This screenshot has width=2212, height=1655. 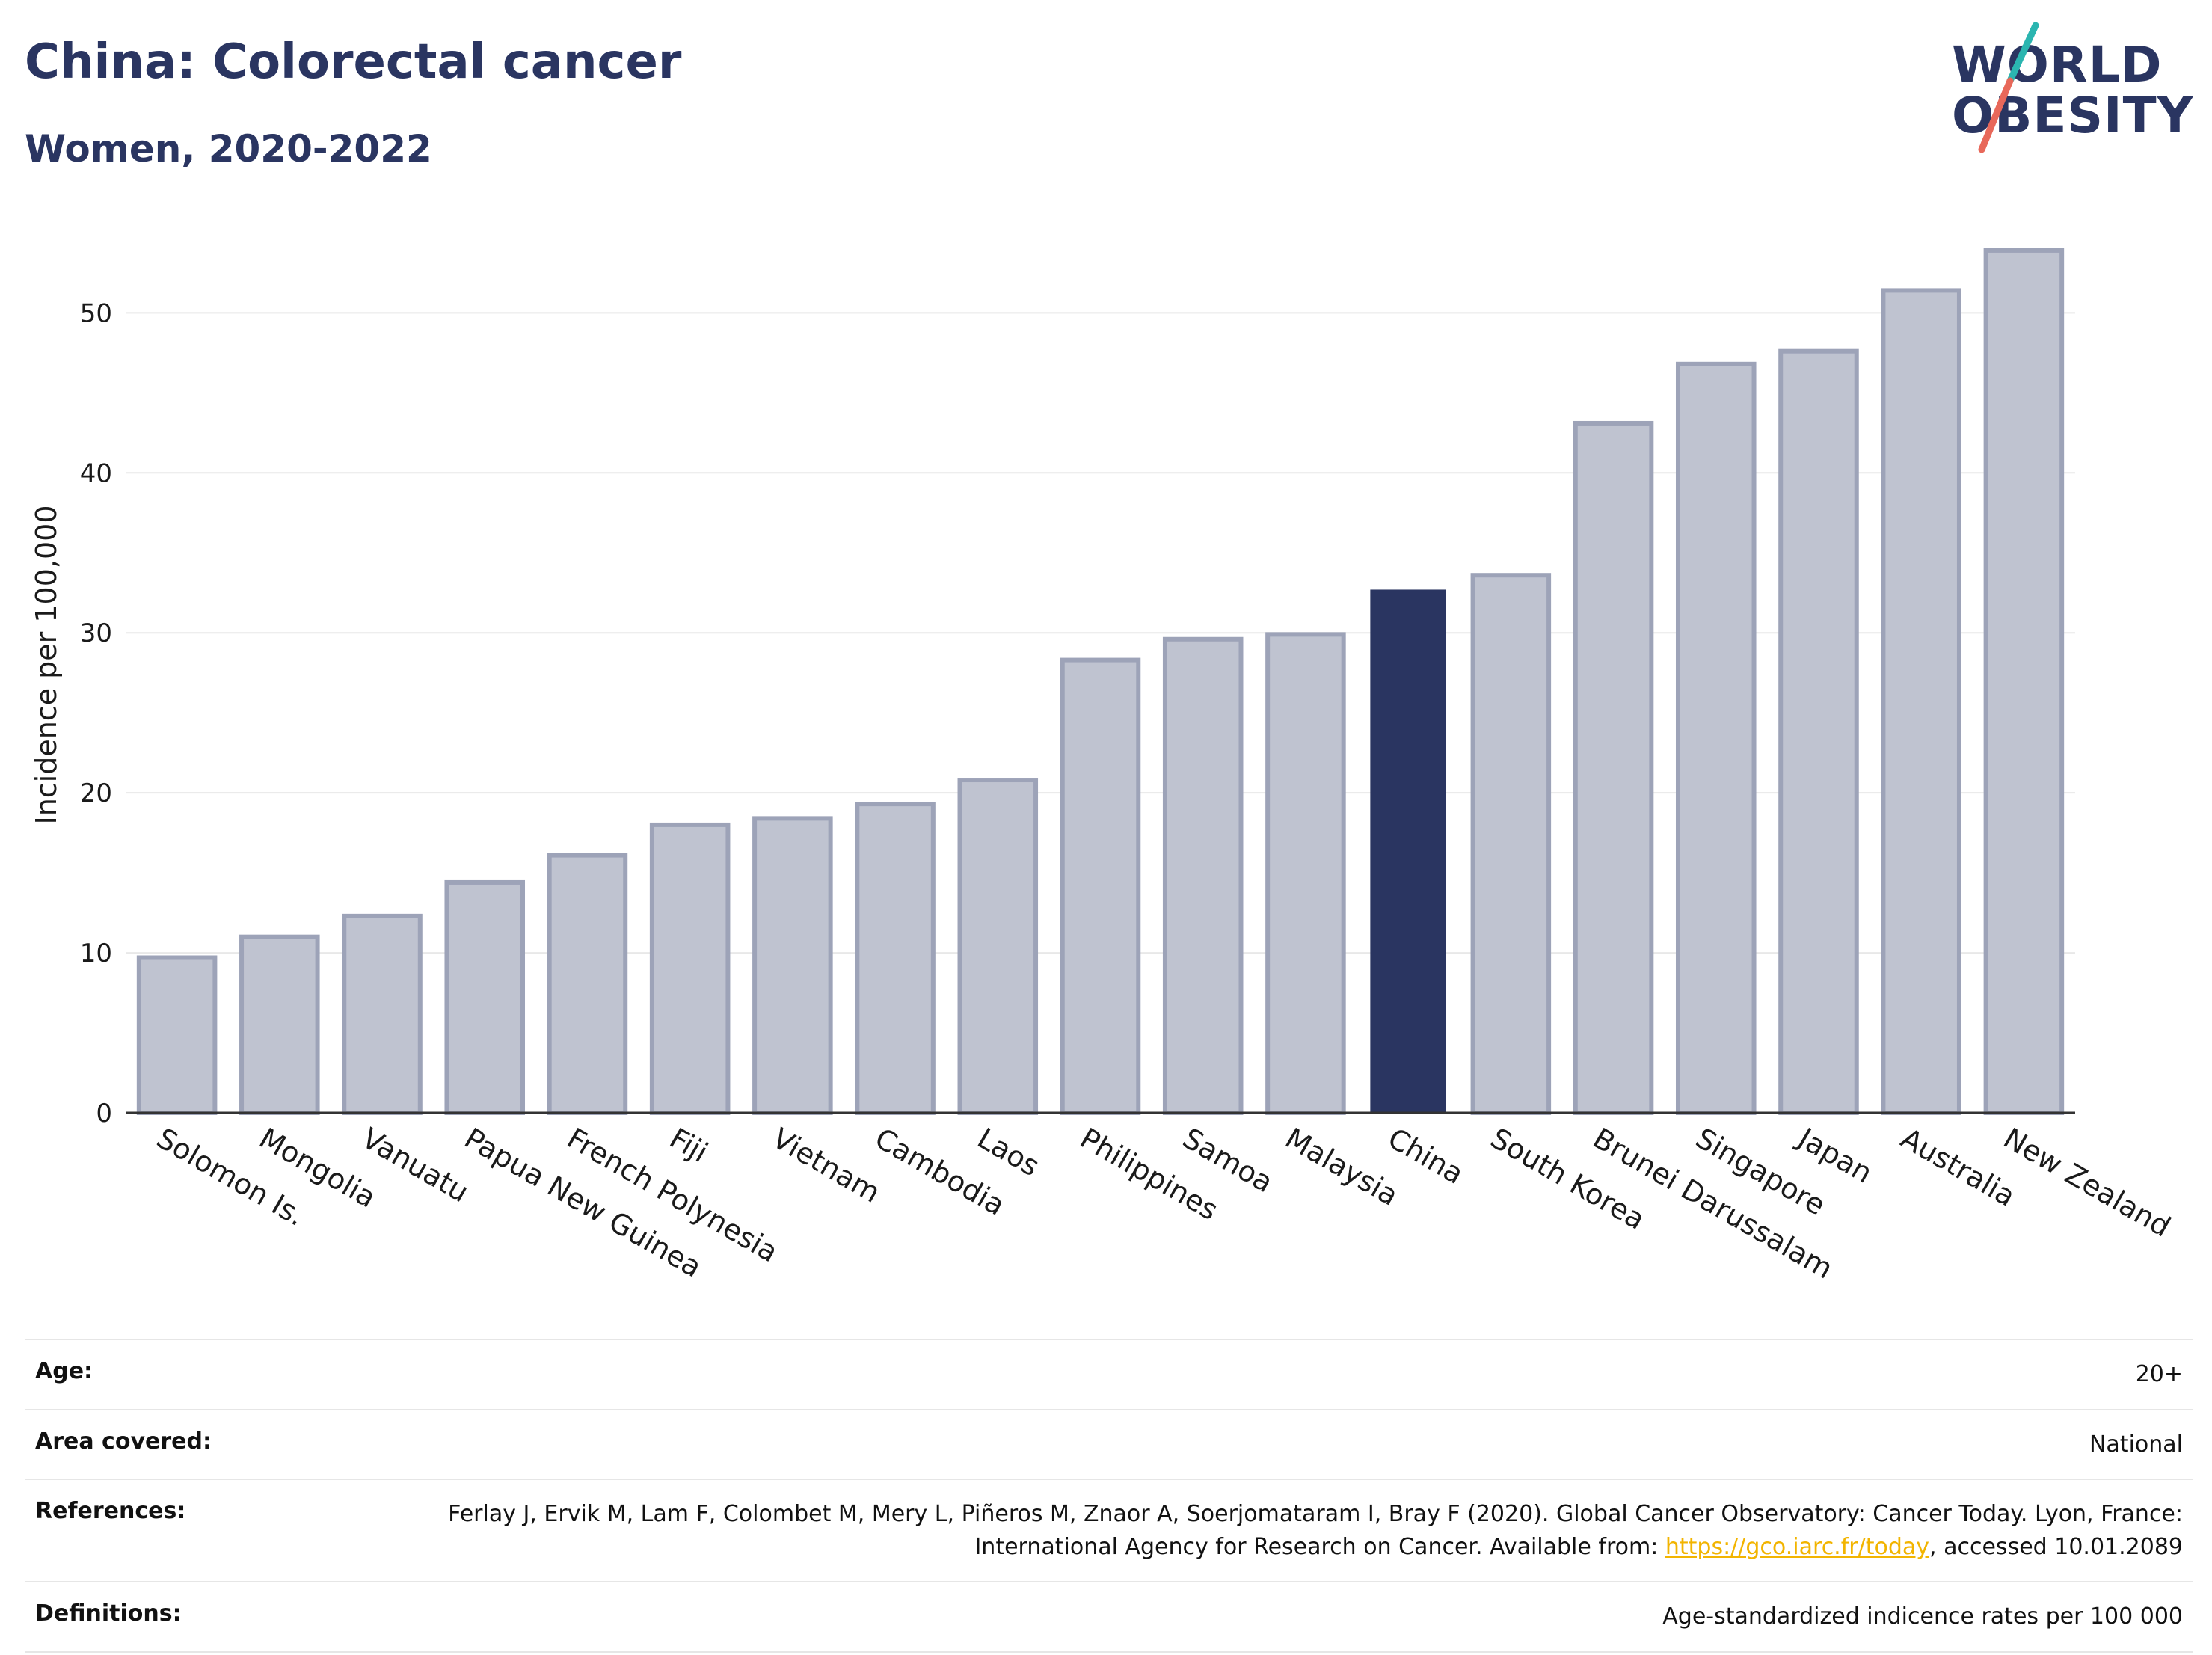 I want to click on bar-laos, so click(x=998, y=946).